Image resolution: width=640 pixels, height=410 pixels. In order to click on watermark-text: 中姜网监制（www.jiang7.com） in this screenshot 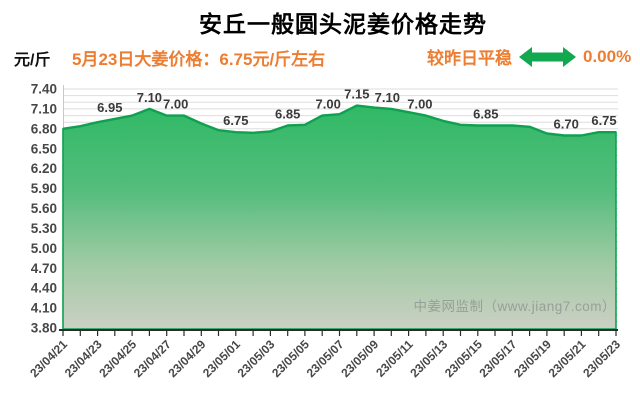, I will do `click(514, 306)`.